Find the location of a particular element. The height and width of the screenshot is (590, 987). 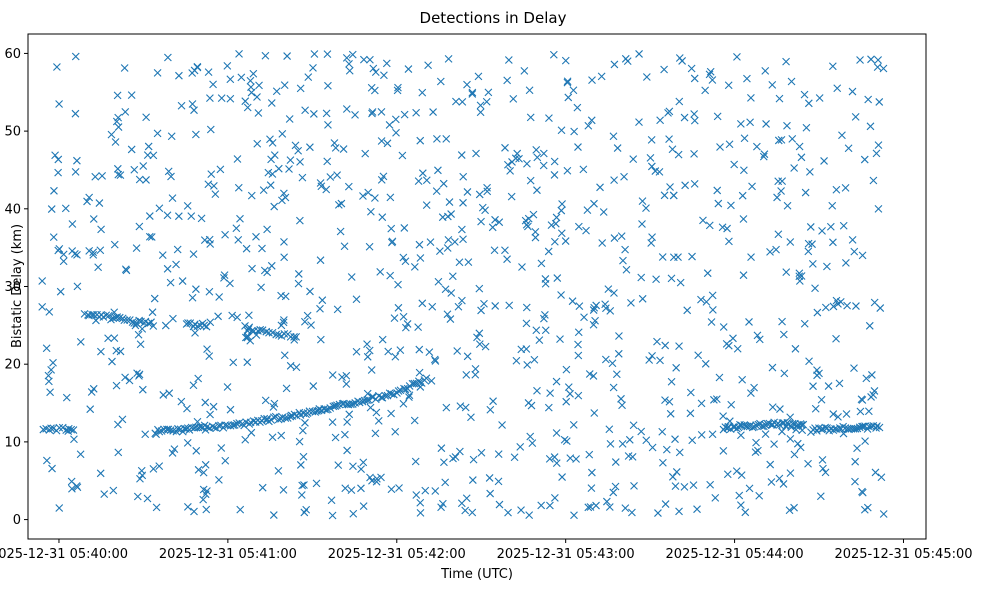

y-tick-label: 30 is located at coordinates (12, 287).